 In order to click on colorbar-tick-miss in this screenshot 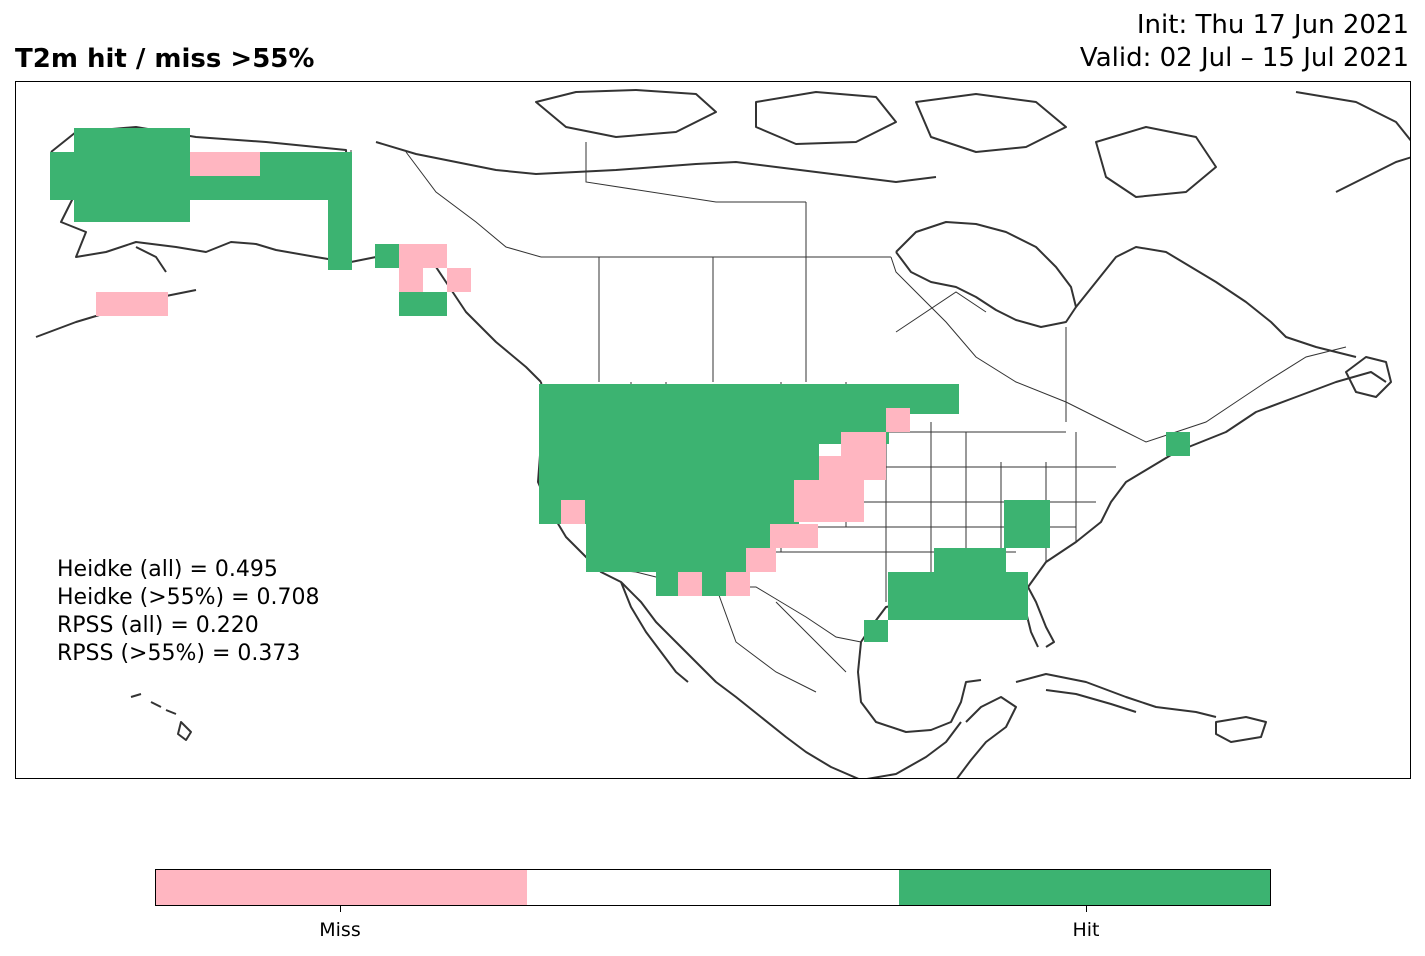, I will do `click(340, 909)`.